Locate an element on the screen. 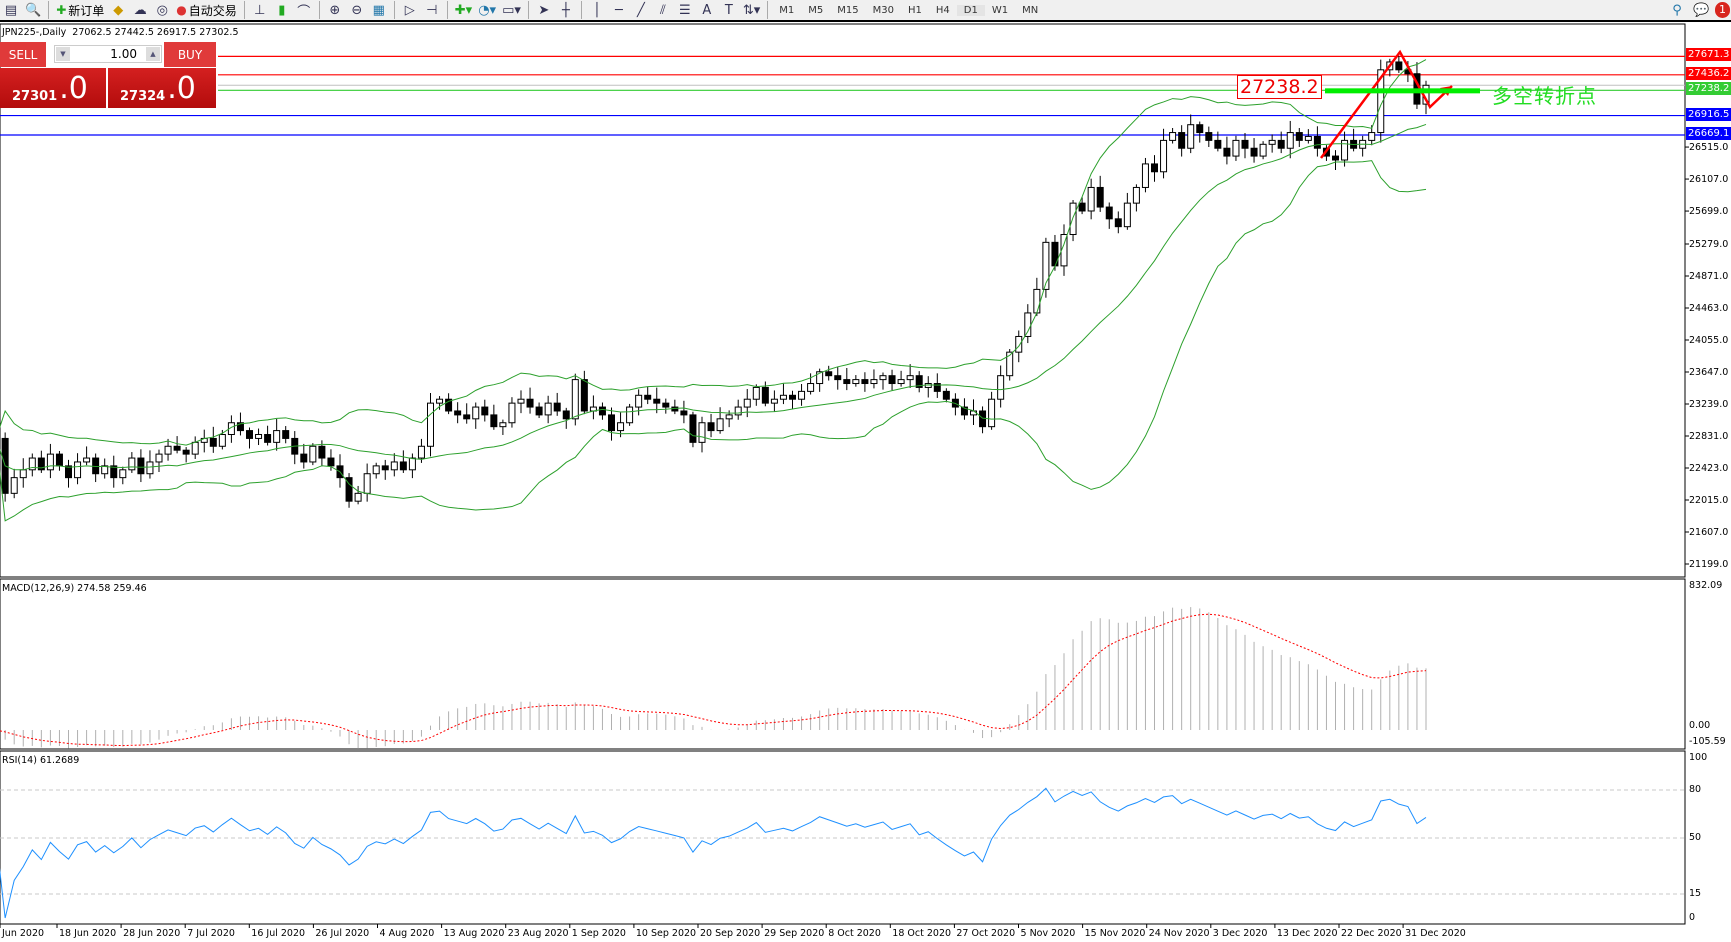 This screenshot has width=1731, height=942. autoscroll-icon: ▷ is located at coordinates (409, 10).